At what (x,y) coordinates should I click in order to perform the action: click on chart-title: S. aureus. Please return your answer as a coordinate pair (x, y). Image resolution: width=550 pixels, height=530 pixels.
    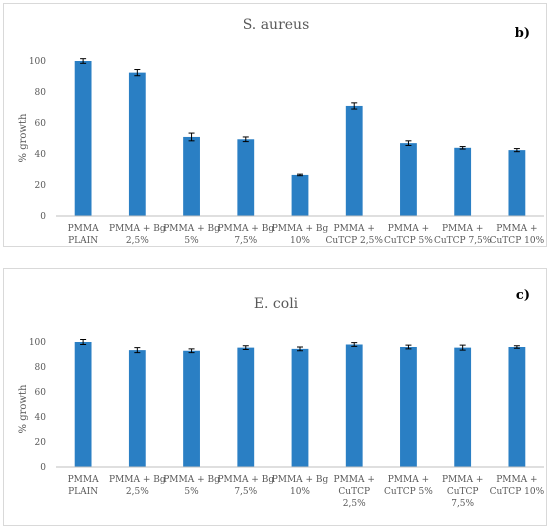
    Looking at the image, I should click on (276, 25).